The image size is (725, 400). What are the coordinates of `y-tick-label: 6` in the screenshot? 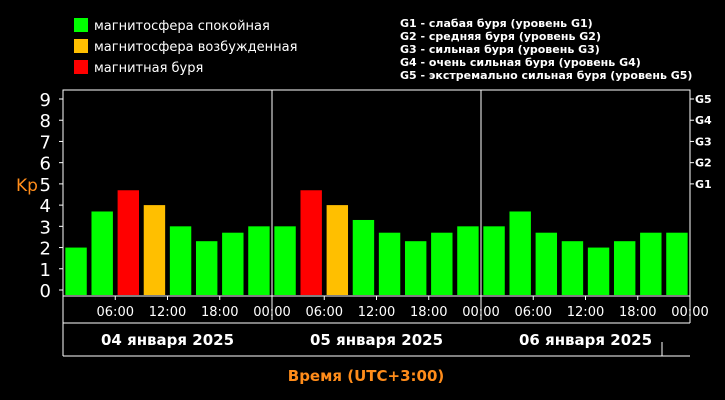 It's located at (45, 164).